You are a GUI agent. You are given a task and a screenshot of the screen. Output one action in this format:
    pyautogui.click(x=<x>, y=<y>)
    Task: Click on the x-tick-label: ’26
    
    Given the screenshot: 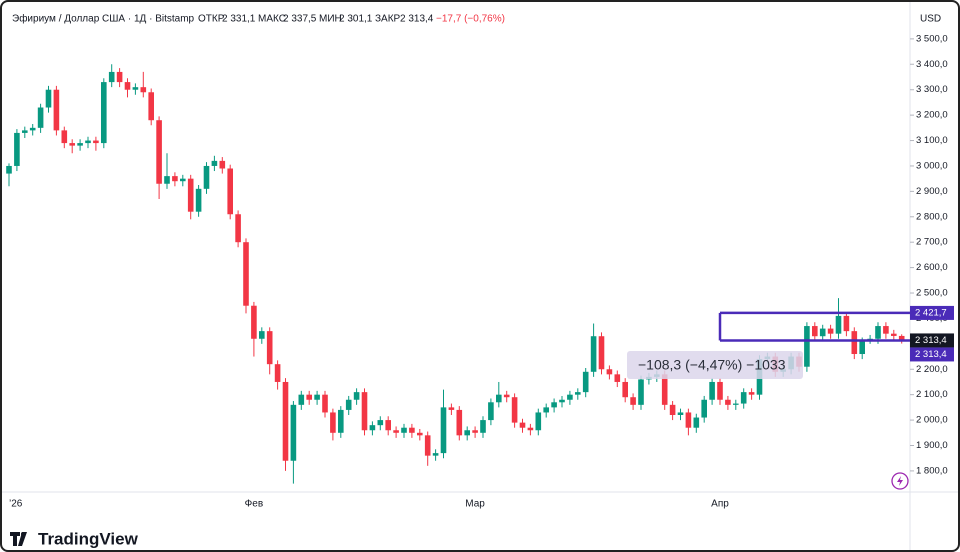 What is the action you would take?
    pyautogui.click(x=16, y=504)
    